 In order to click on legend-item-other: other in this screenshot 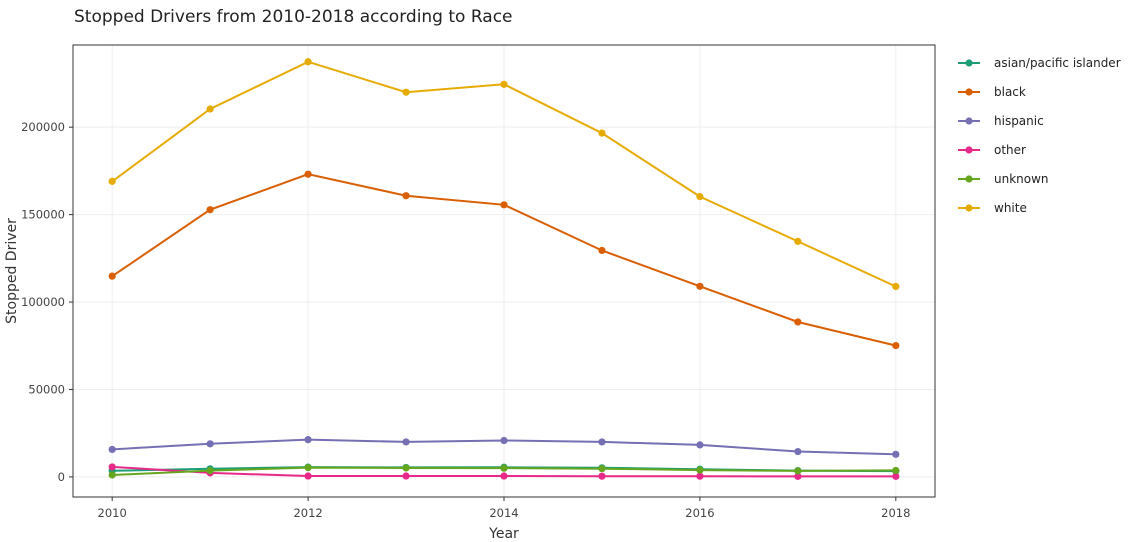, I will do `click(992, 150)`.